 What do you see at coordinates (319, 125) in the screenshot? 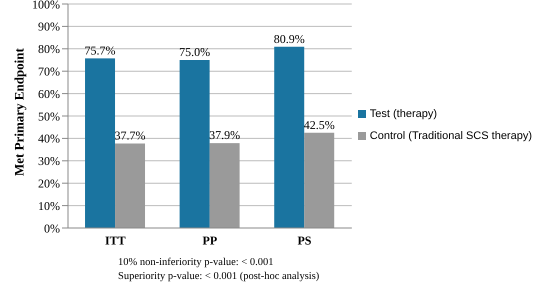
I see `data-label: 42.5%` at bounding box center [319, 125].